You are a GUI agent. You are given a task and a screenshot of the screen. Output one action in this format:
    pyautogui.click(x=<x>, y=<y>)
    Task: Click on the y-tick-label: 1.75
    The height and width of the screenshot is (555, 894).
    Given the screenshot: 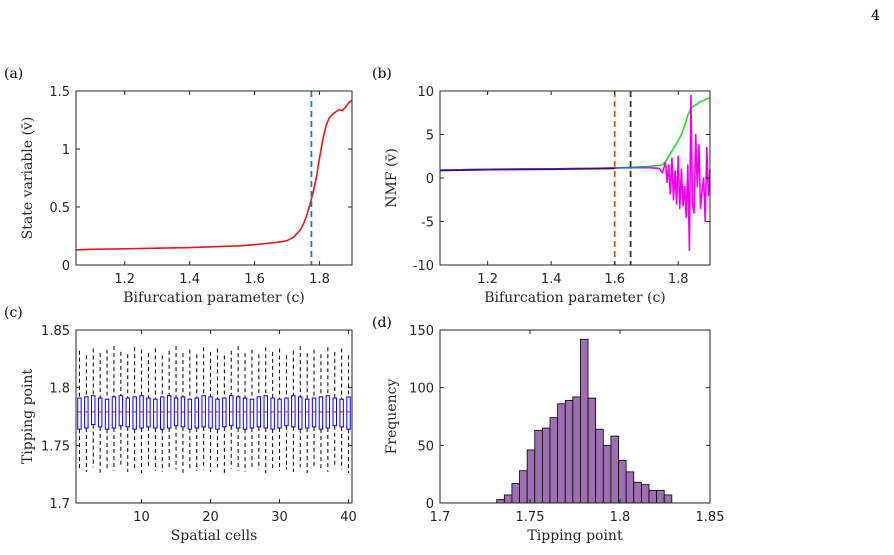 What is the action you would take?
    pyautogui.click(x=55, y=446)
    